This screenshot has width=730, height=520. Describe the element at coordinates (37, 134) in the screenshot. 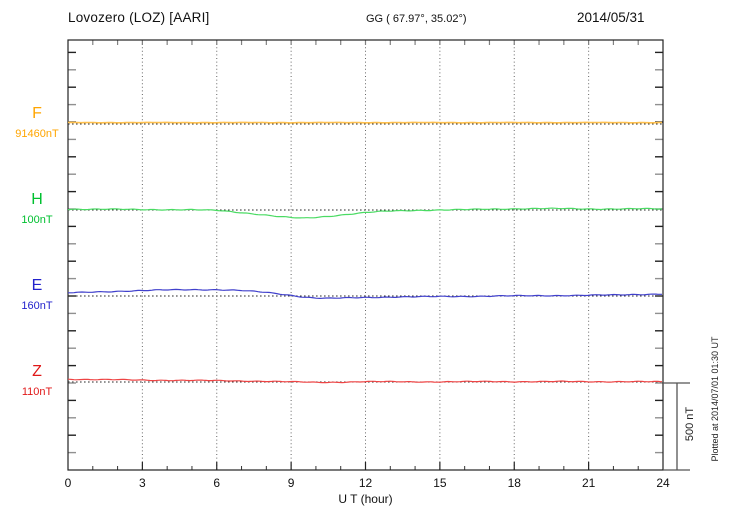

I see `baseline-value-F: 91460nT` at that location.